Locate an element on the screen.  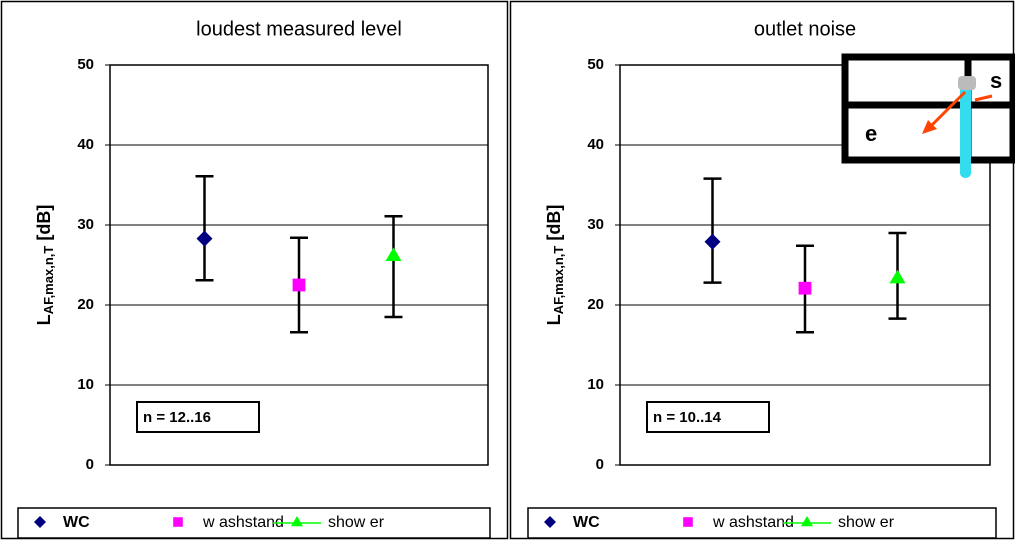
annotation: n = 10..14 is located at coordinates (687, 417).